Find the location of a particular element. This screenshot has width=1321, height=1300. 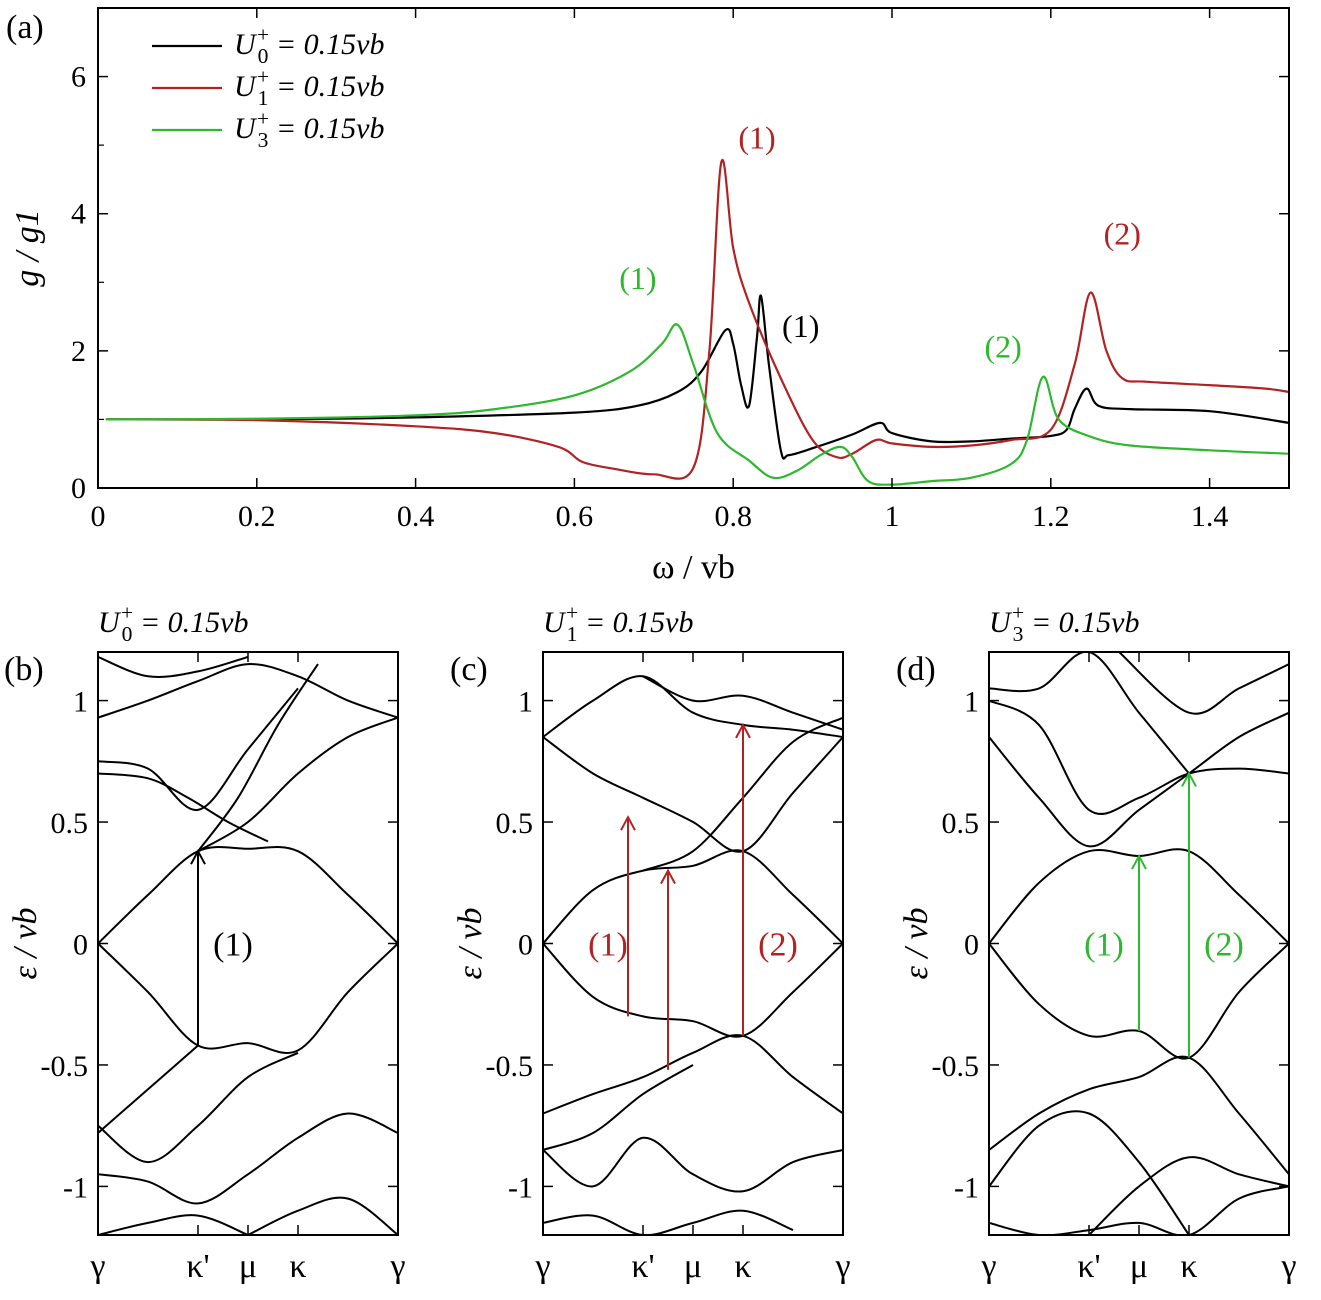

x-axis-label: ω / vb is located at coordinates (693, 567).